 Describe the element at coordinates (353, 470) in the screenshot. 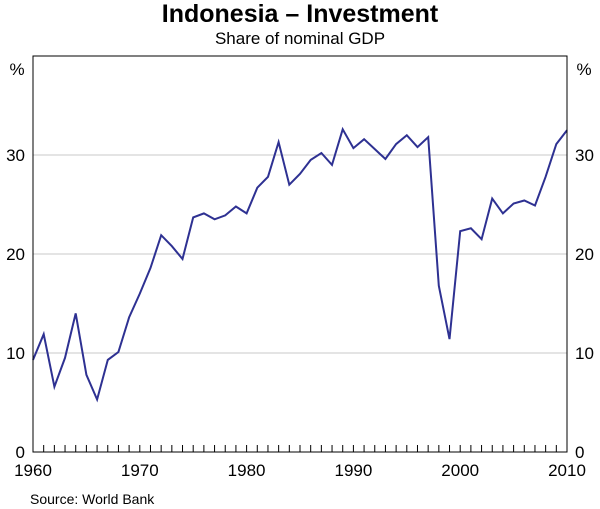

I see `x-tick-label-1990: 1990` at that location.